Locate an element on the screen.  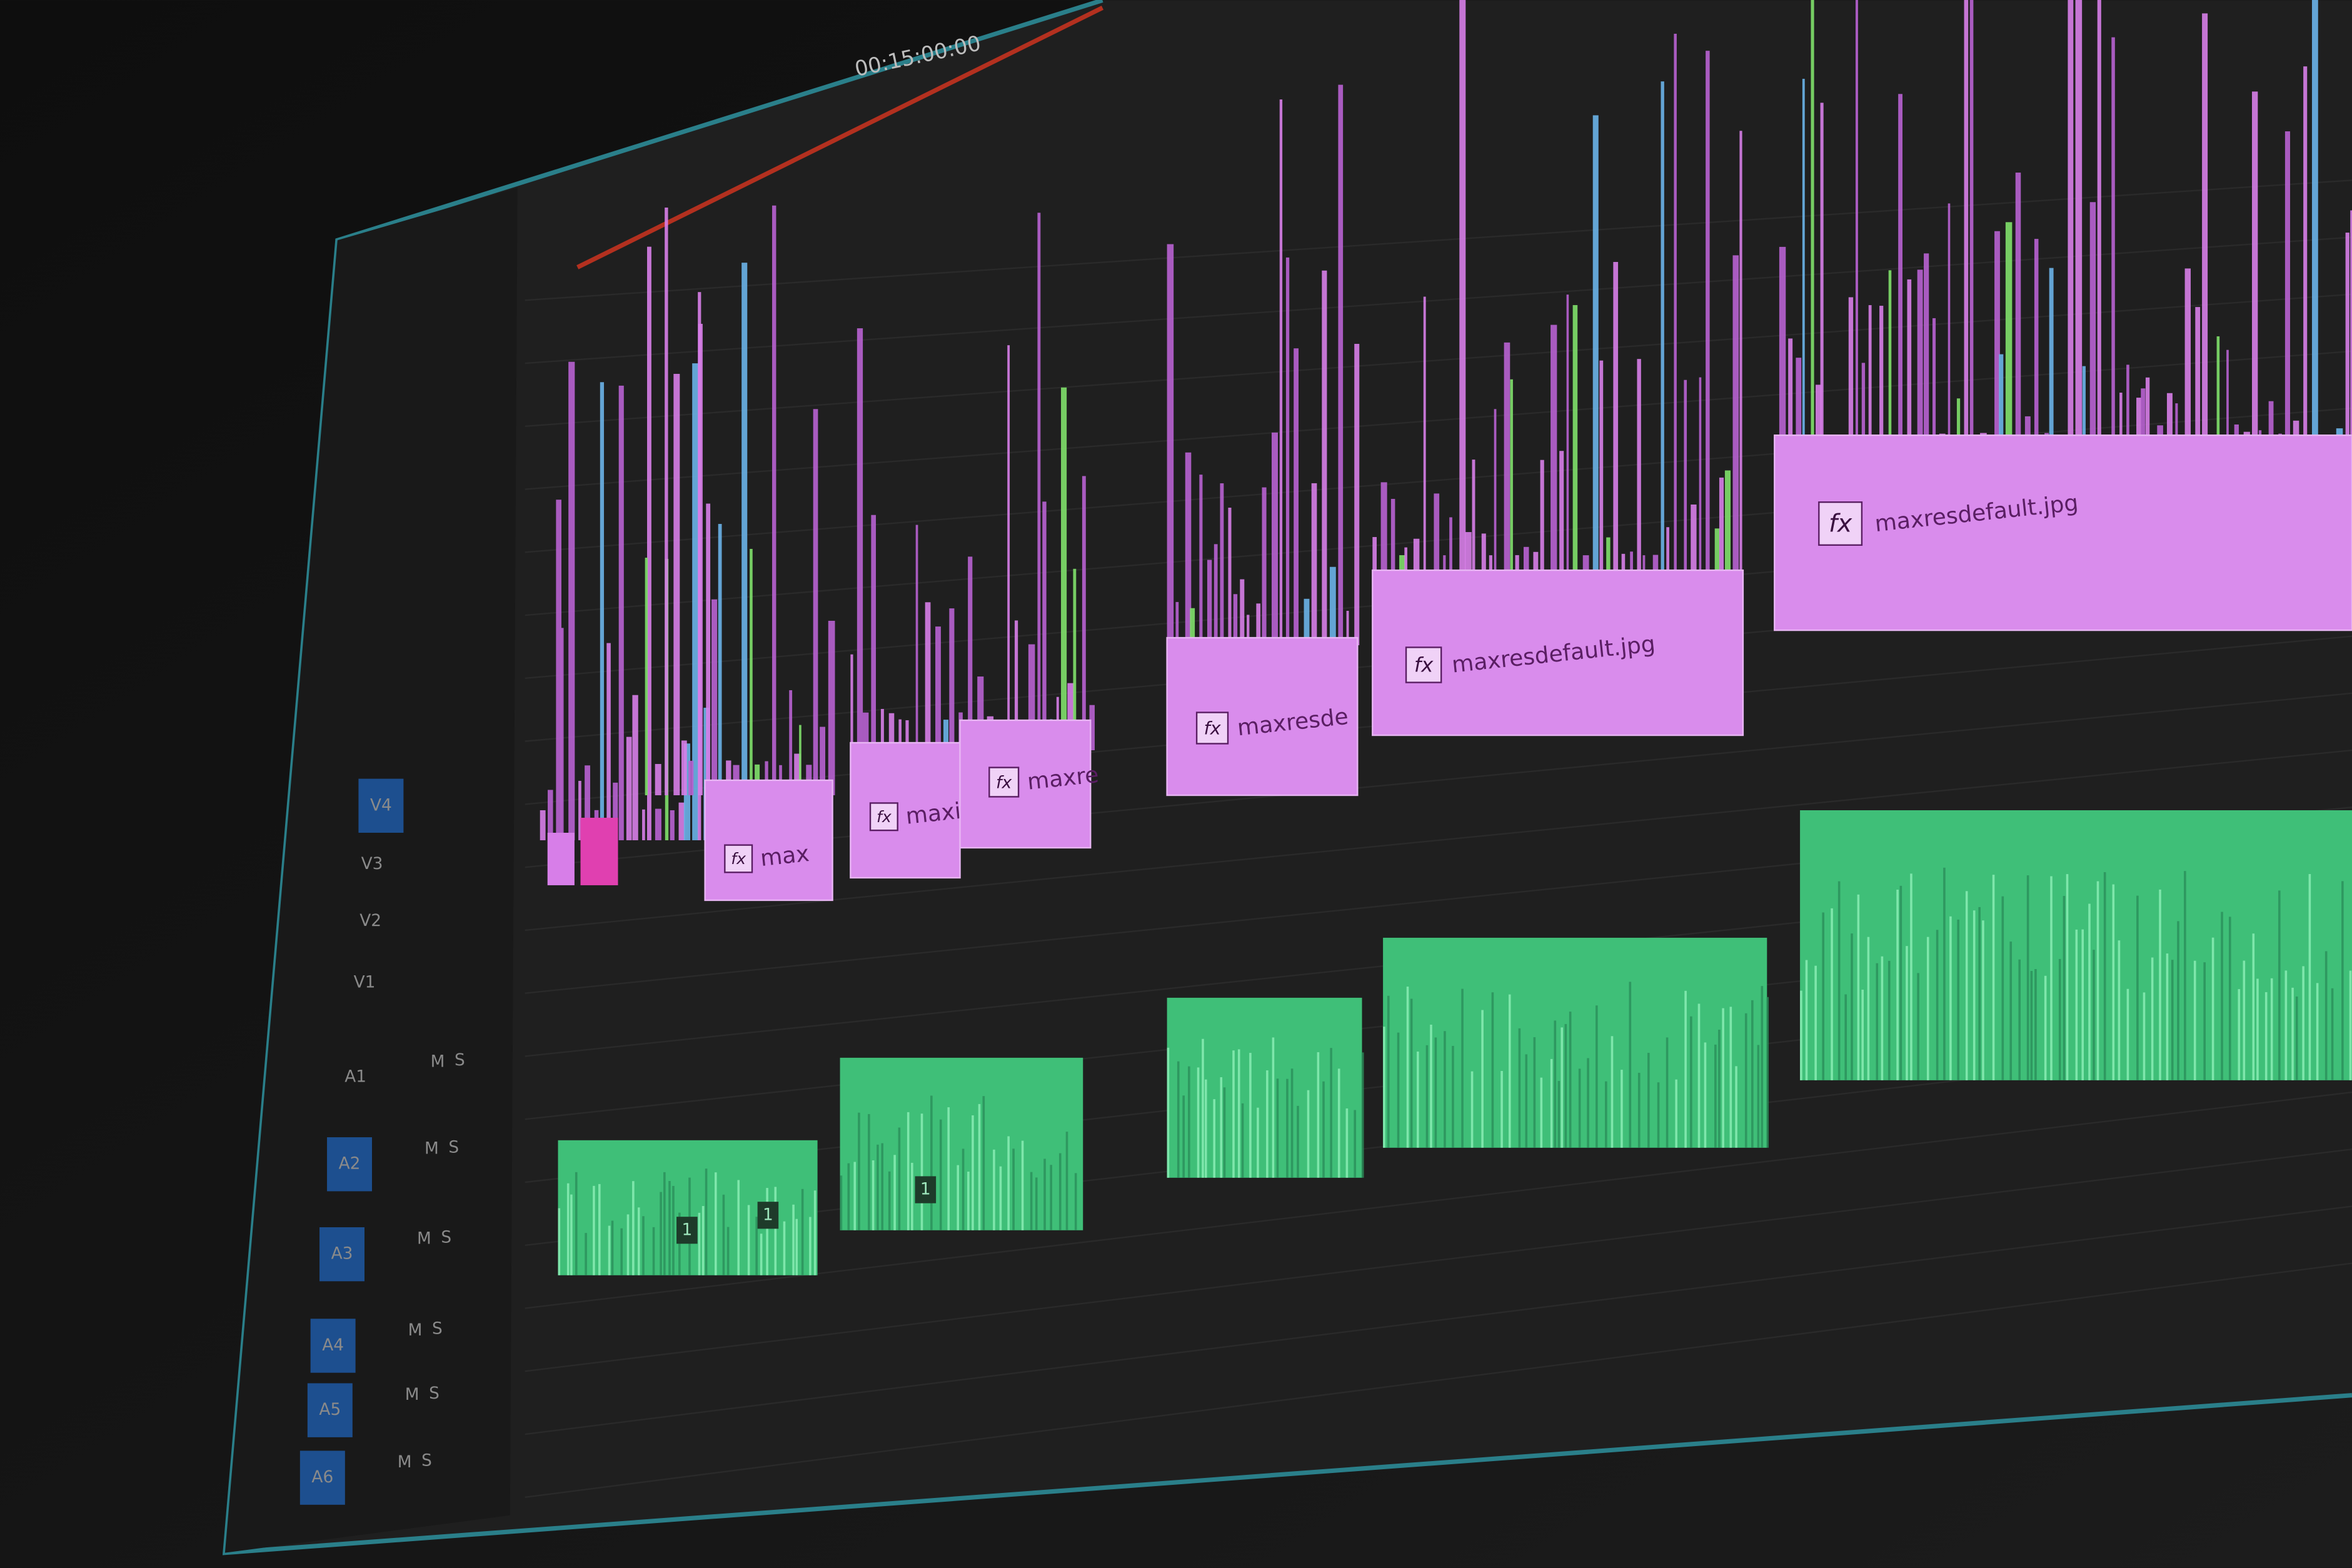
track-target is located at coordinates (342, 1254).